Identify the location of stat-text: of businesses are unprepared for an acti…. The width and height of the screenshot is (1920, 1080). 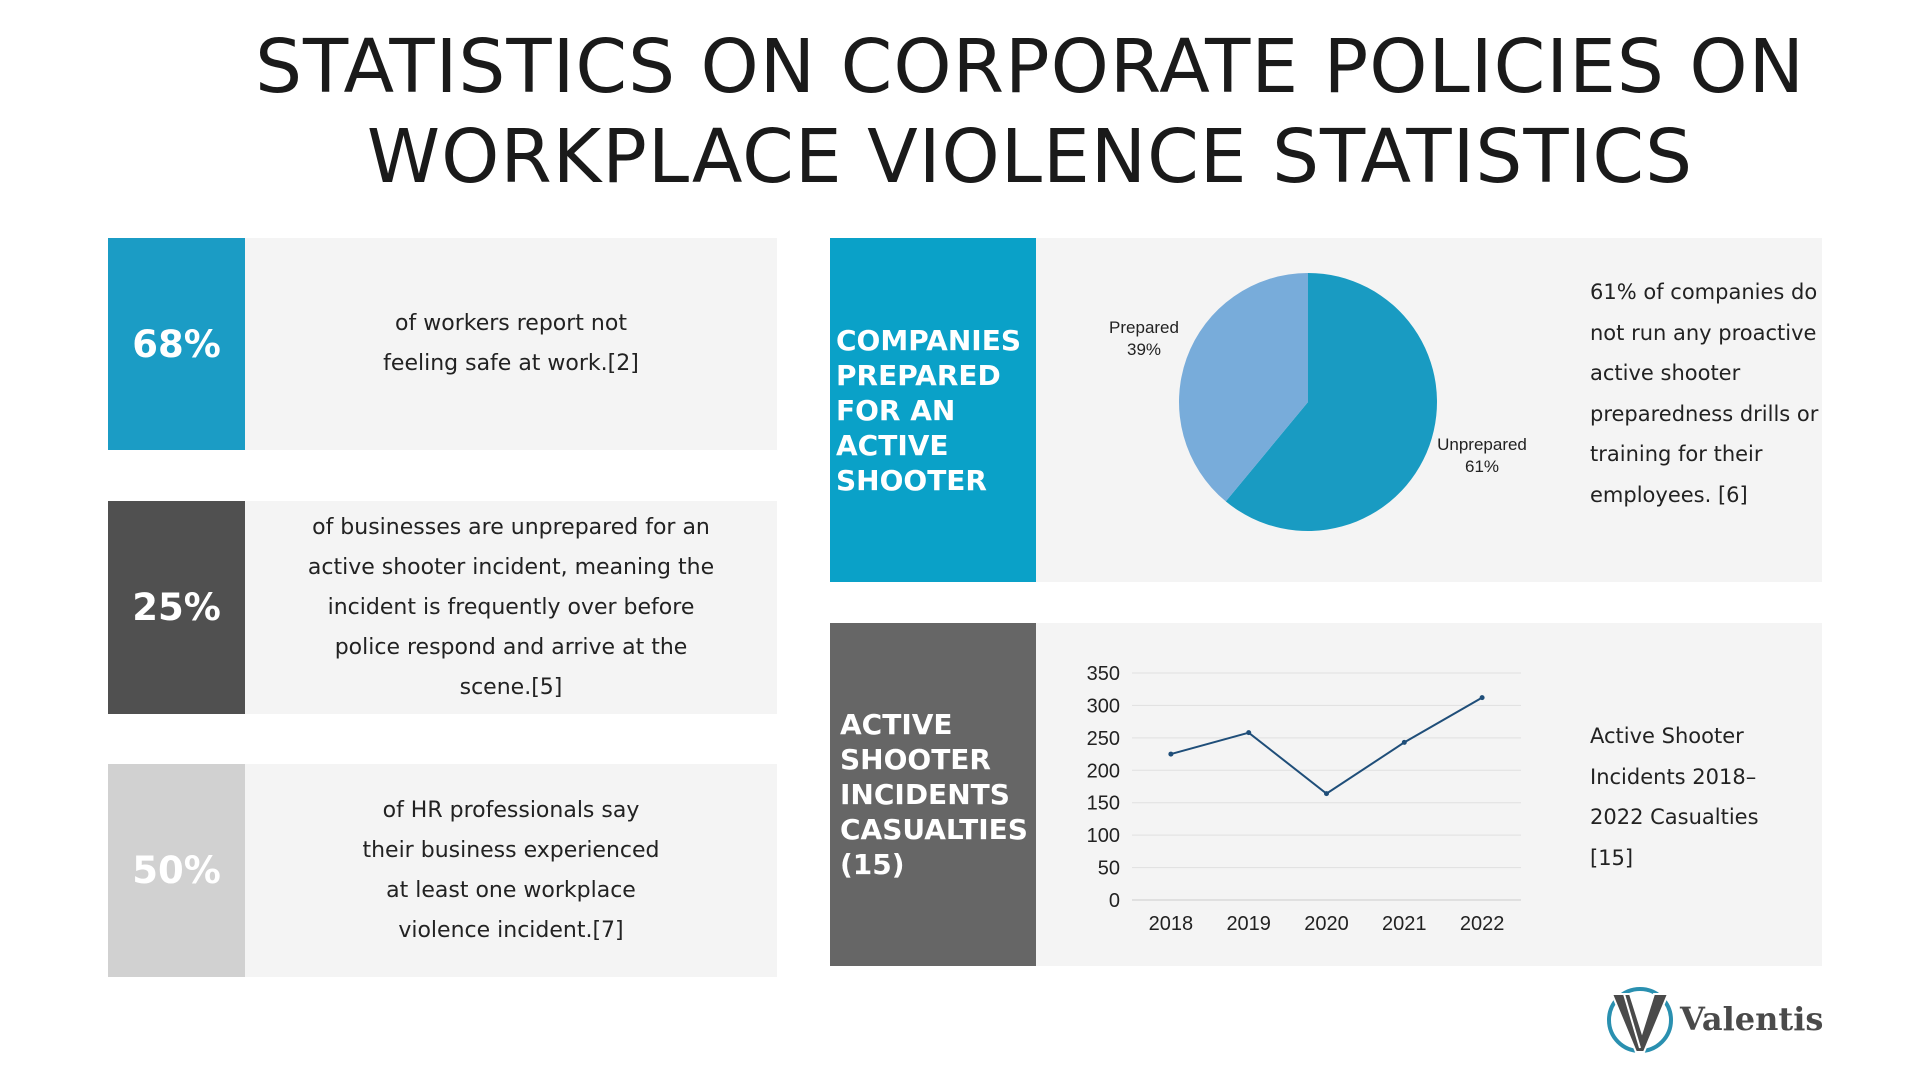
(511, 607).